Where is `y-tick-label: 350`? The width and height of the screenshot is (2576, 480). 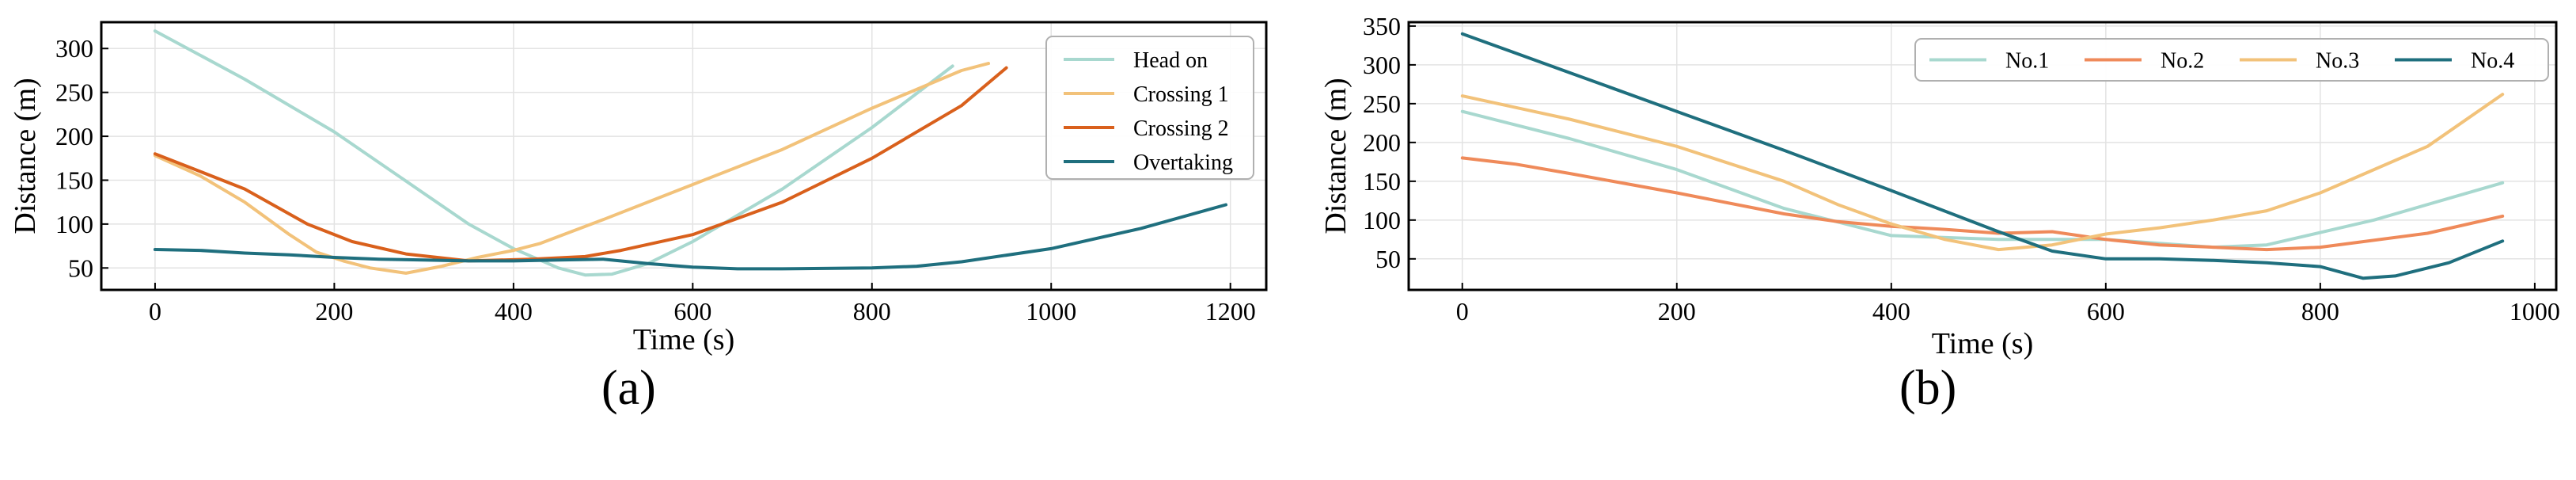 y-tick-label: 350 is located at coordinates (1382, 26).